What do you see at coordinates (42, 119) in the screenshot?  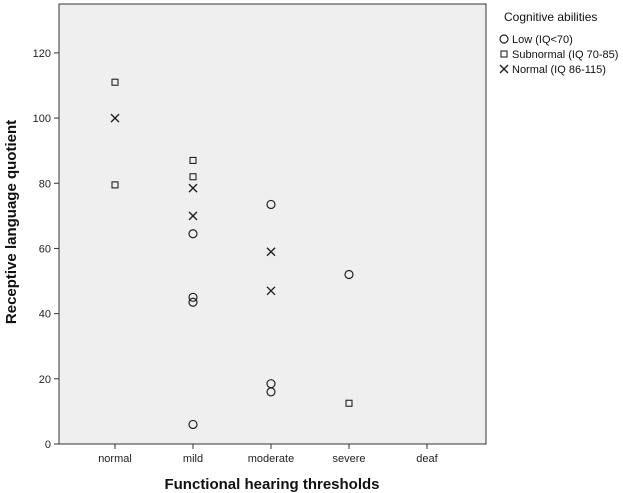 I see `y-tick-label: 100` at bounding box center [42, 119].